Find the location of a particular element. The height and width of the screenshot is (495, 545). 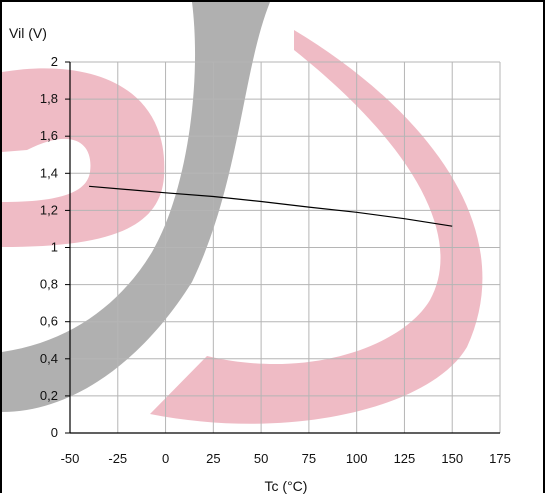

y-tick-label: 2 is located at coordinates (54, 61).